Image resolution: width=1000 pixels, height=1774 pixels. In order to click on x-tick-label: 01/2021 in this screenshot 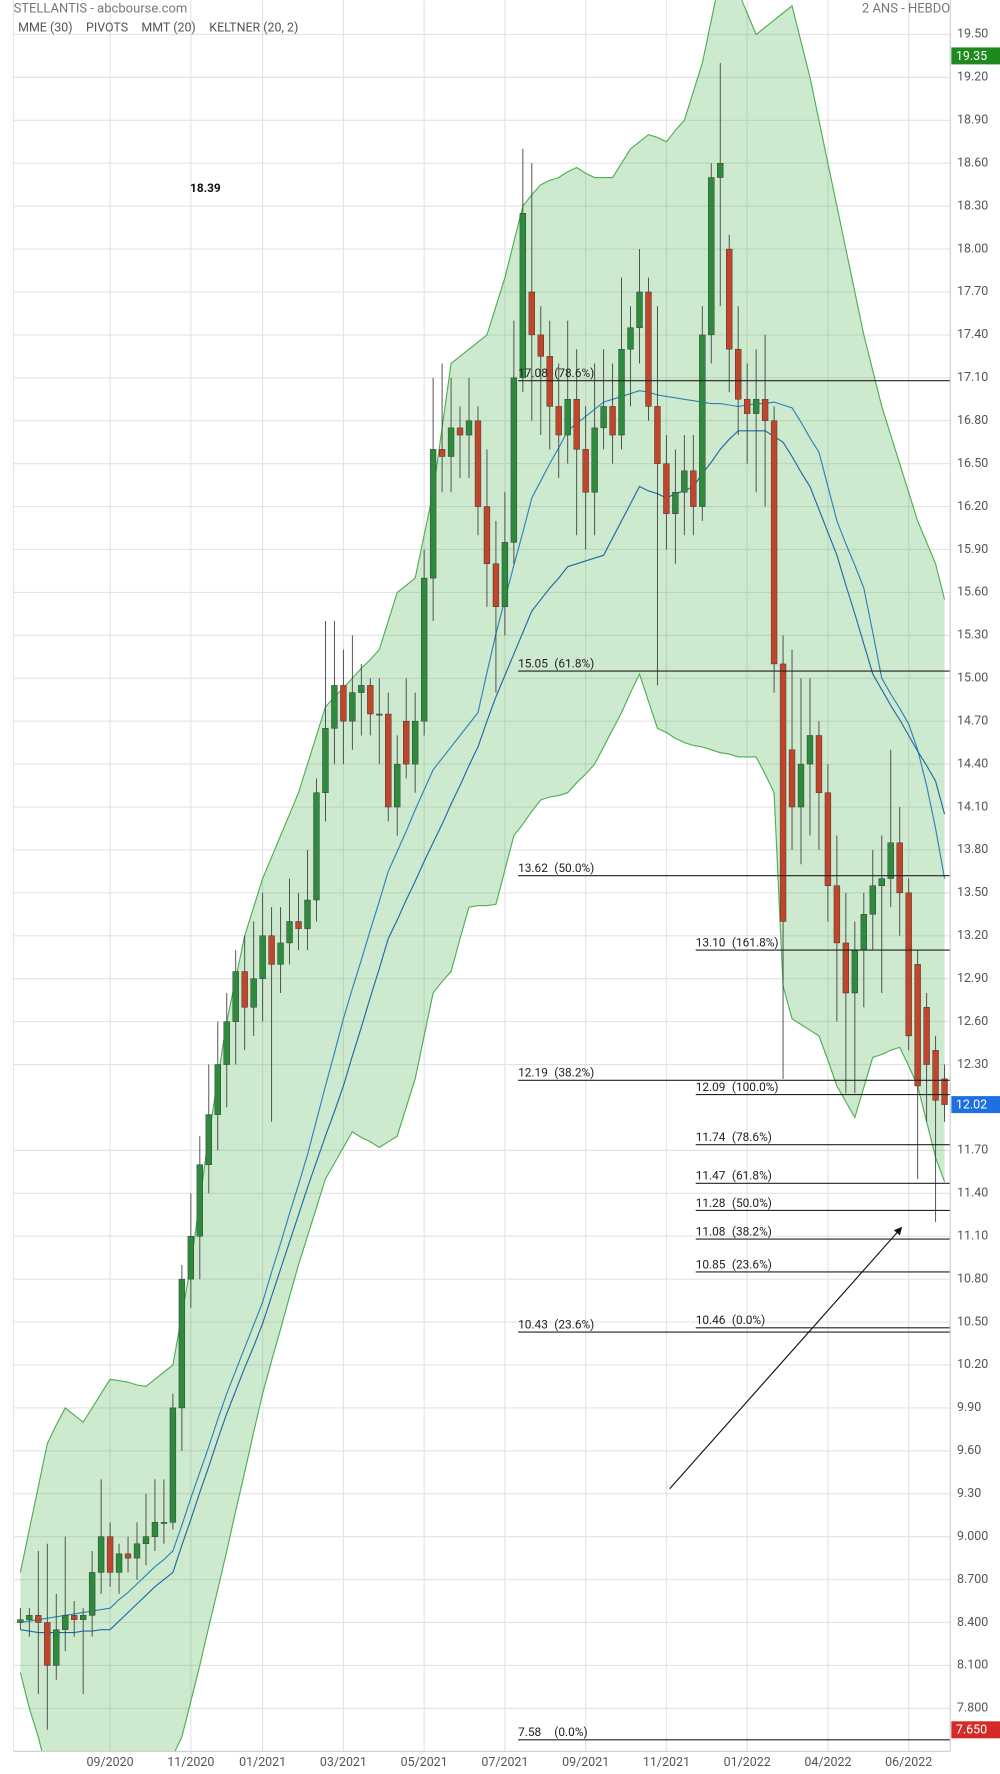, I will do `click(262, 1762)`.